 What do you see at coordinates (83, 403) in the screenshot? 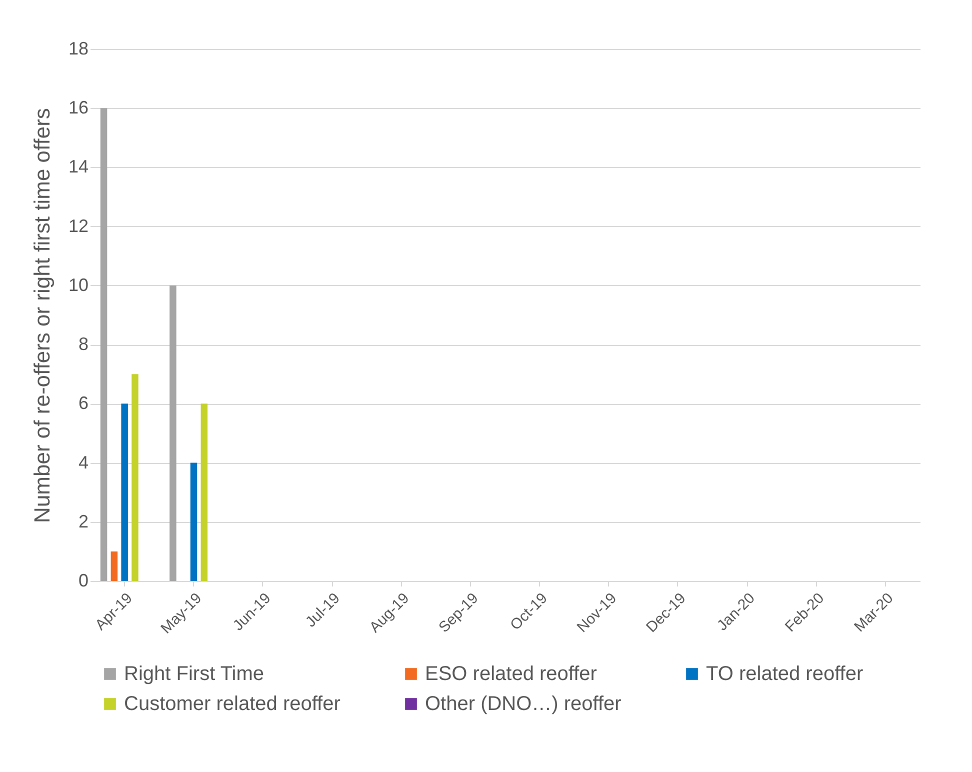
I see `y-tick-label: 6` at bounding box center [83, 403].